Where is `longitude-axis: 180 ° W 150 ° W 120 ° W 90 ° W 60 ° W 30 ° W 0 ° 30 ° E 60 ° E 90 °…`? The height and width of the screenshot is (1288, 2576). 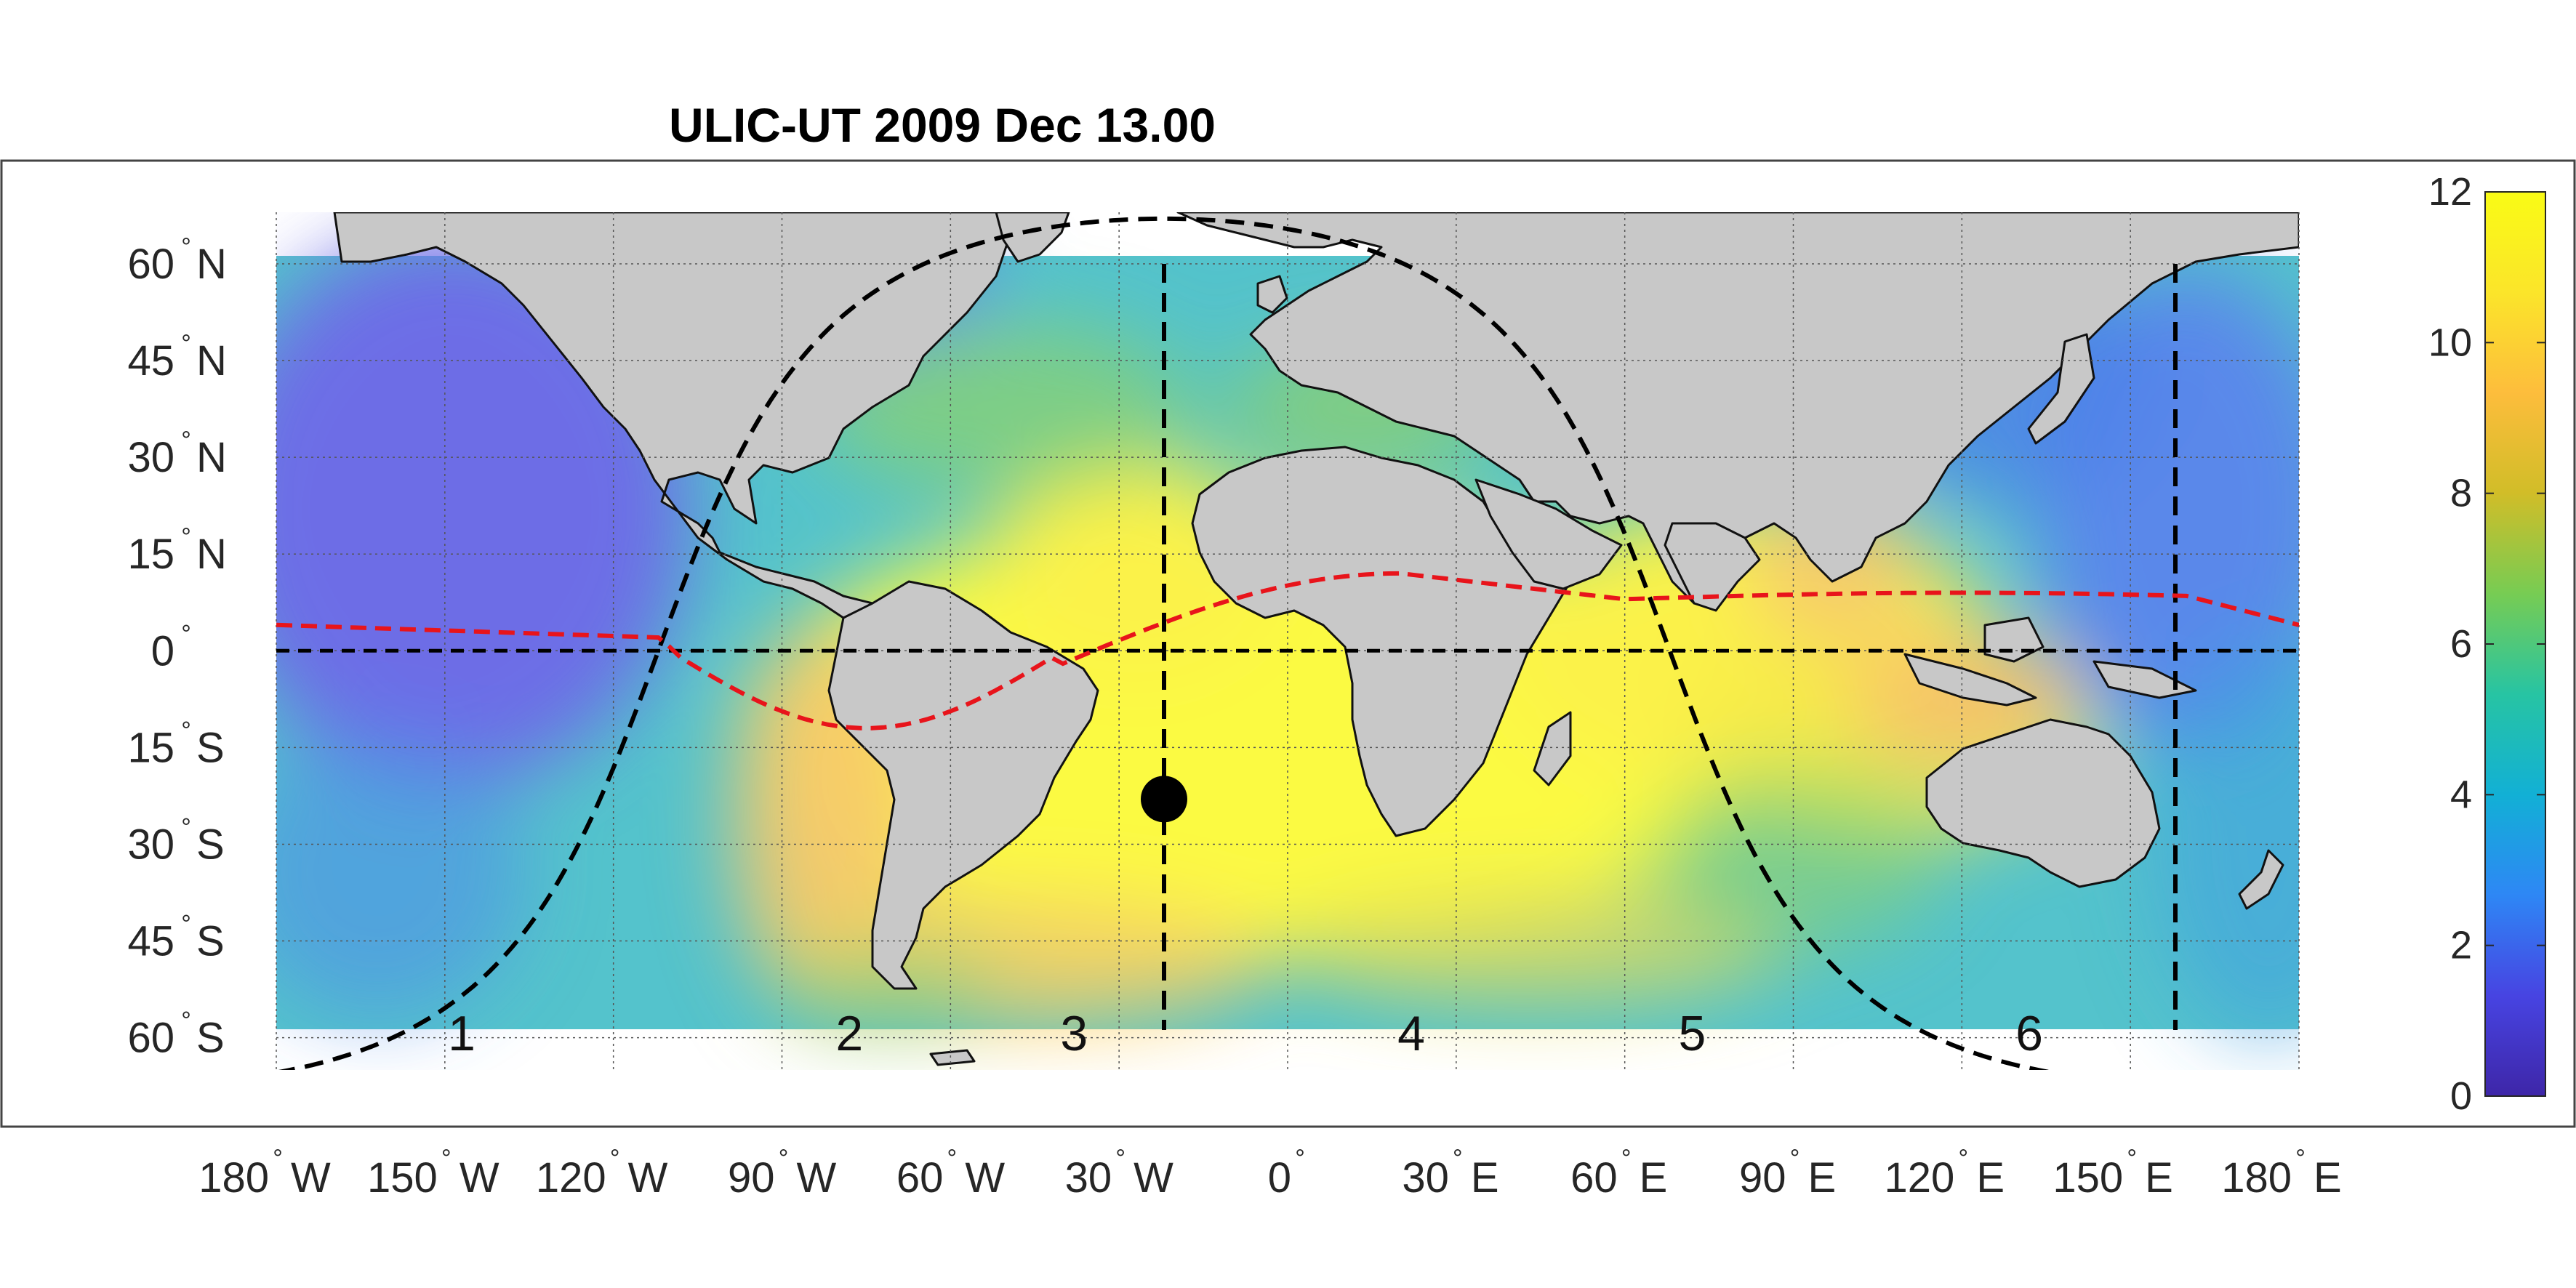 longitude-axis: 180 ° W 150 ° W 120 ° W 90 ° W 60 ° W 30 ° W 0 ° 30 ° E 60 ° E 90 °… is located at coordinates (1269, 1173).